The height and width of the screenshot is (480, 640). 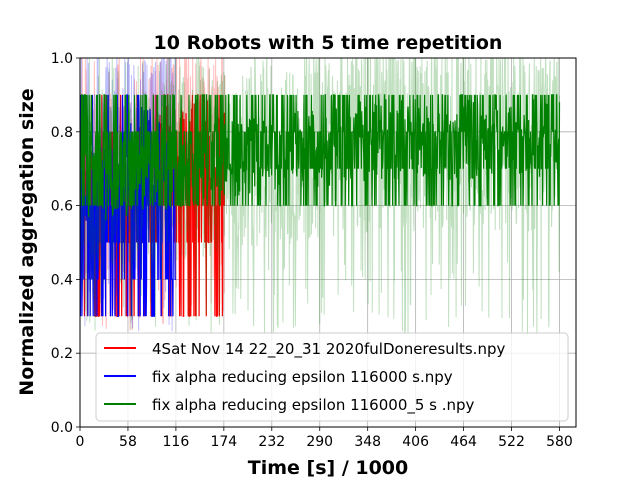 What do you see at coordinates (415, 442) in the screenshot?
I see `x-tick-label: 406` at bounding box center [415, 442].